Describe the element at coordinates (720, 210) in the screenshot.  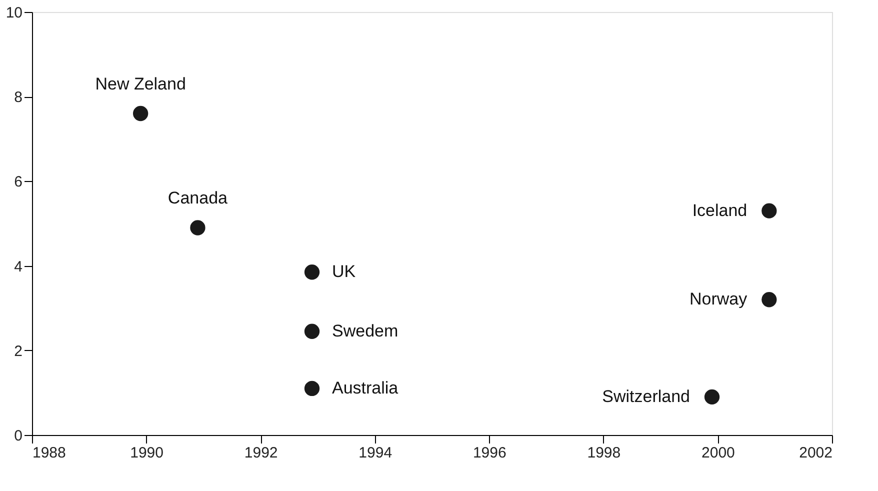
I see `annotation: Iceland` at that location.